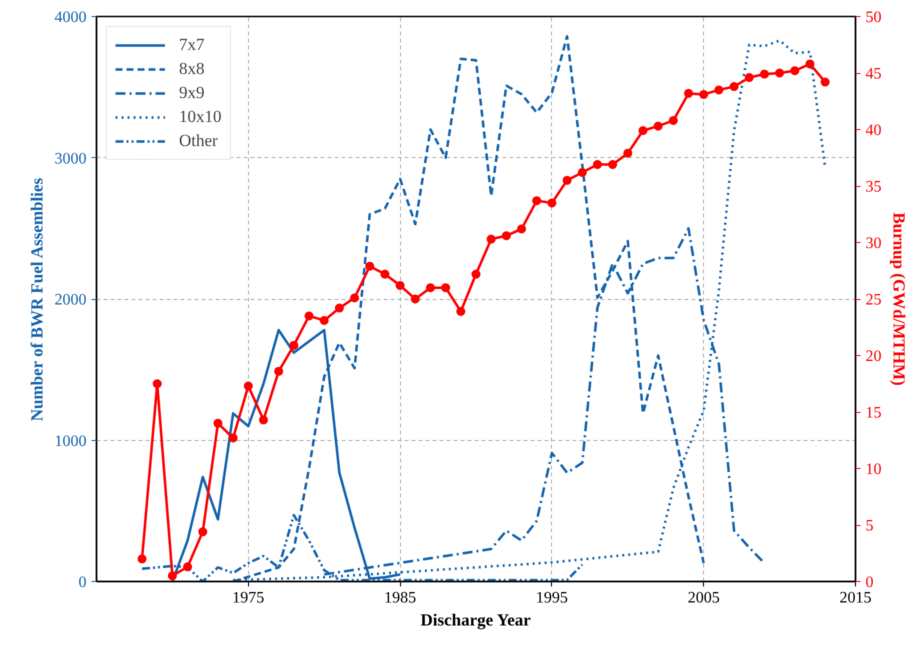 The width and height of the screenshot is (919, 646). I want to click on y-tick-label: 4000, so click(70, 17).